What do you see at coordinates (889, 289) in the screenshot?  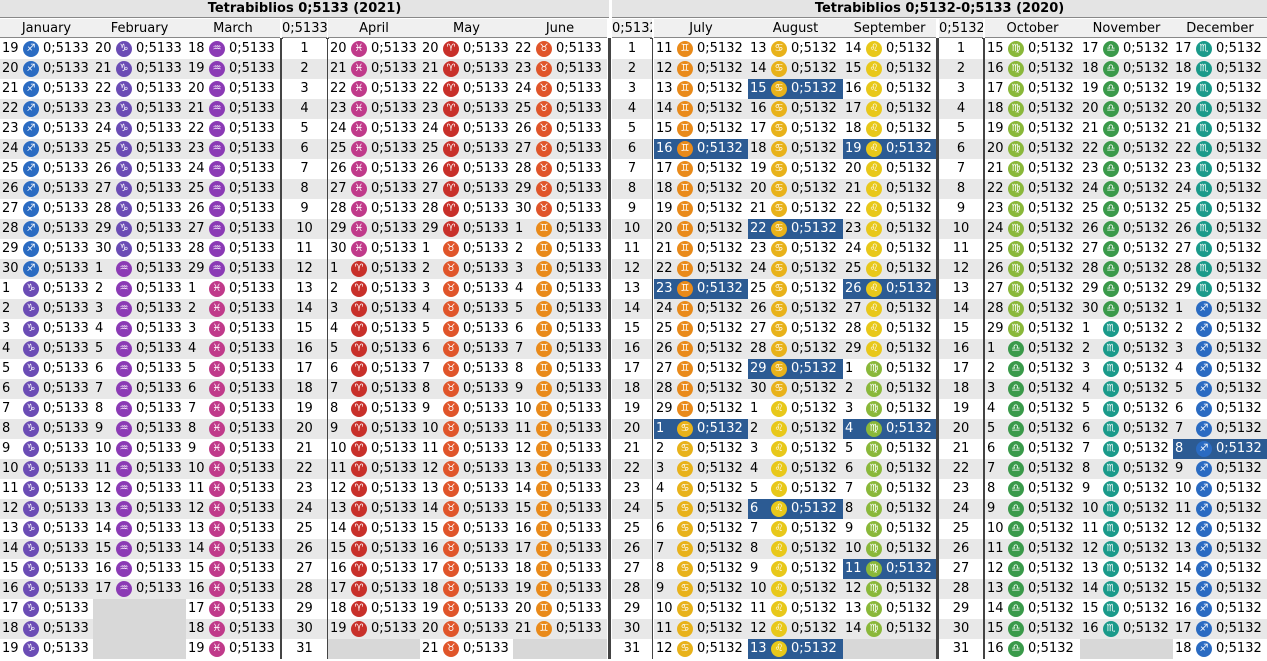 I see `day-cell-sep: 26 ♌ 0;5132` at bounding box center [889, 289].